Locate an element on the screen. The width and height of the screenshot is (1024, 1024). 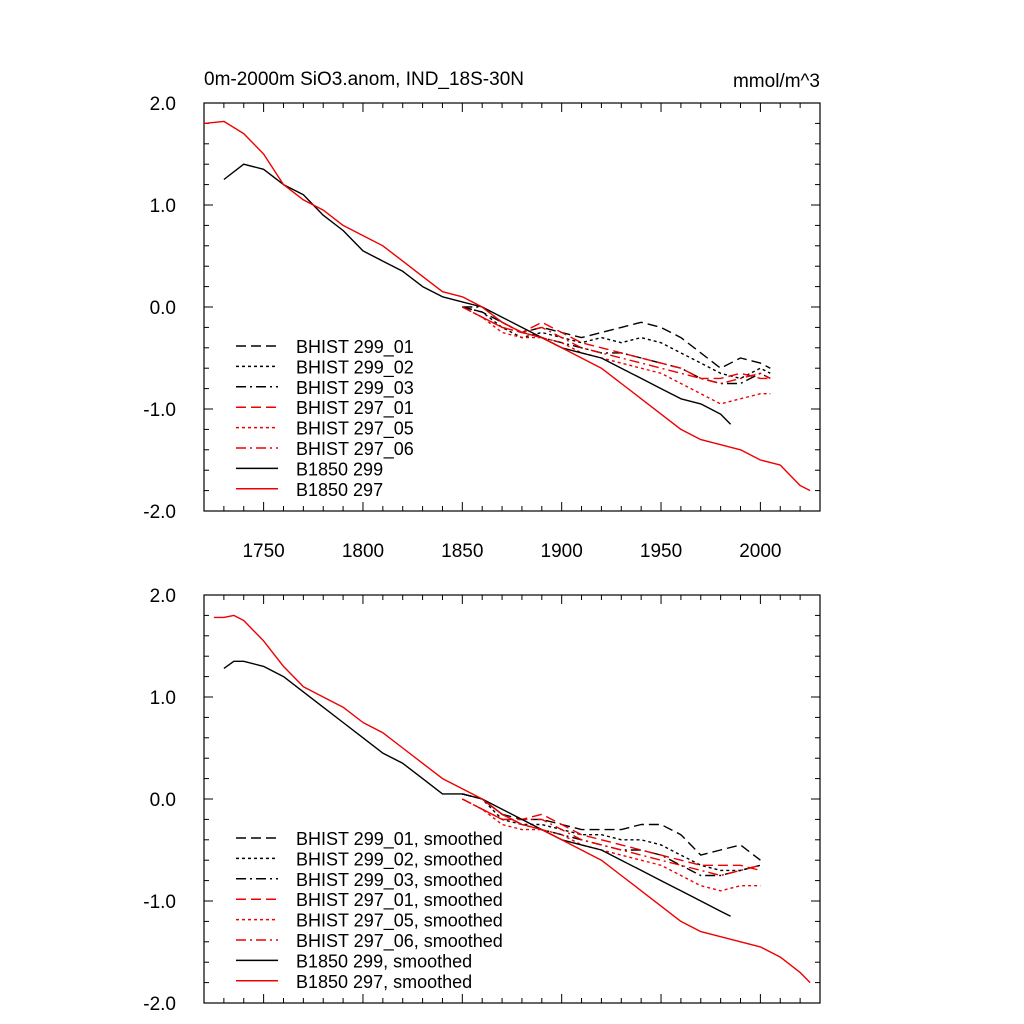
legend-label: BHIST 299_02, smoothed is located at coordinates (399, 859).